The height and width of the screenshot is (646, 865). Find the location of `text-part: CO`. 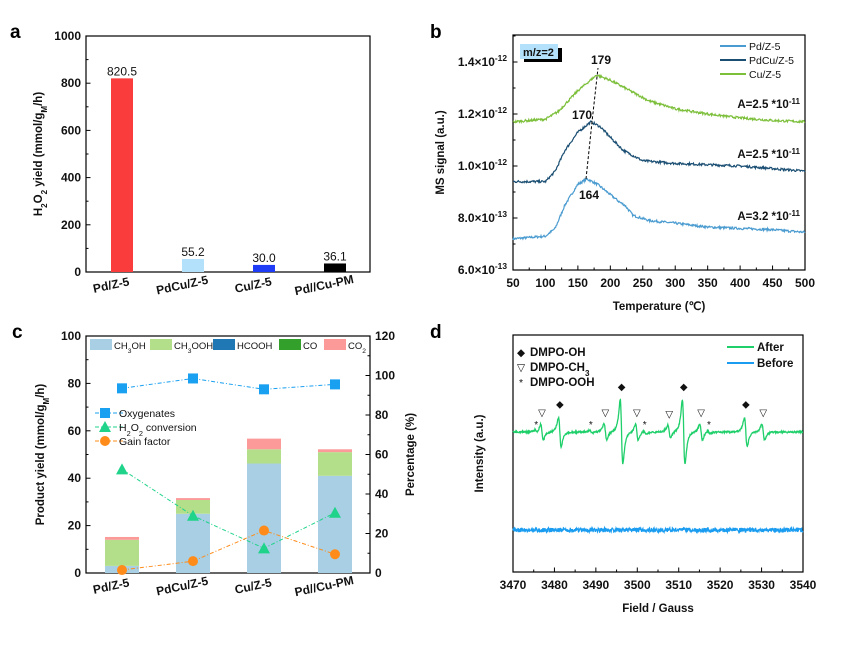

text-part: CO is located at coordinates (310, 346).